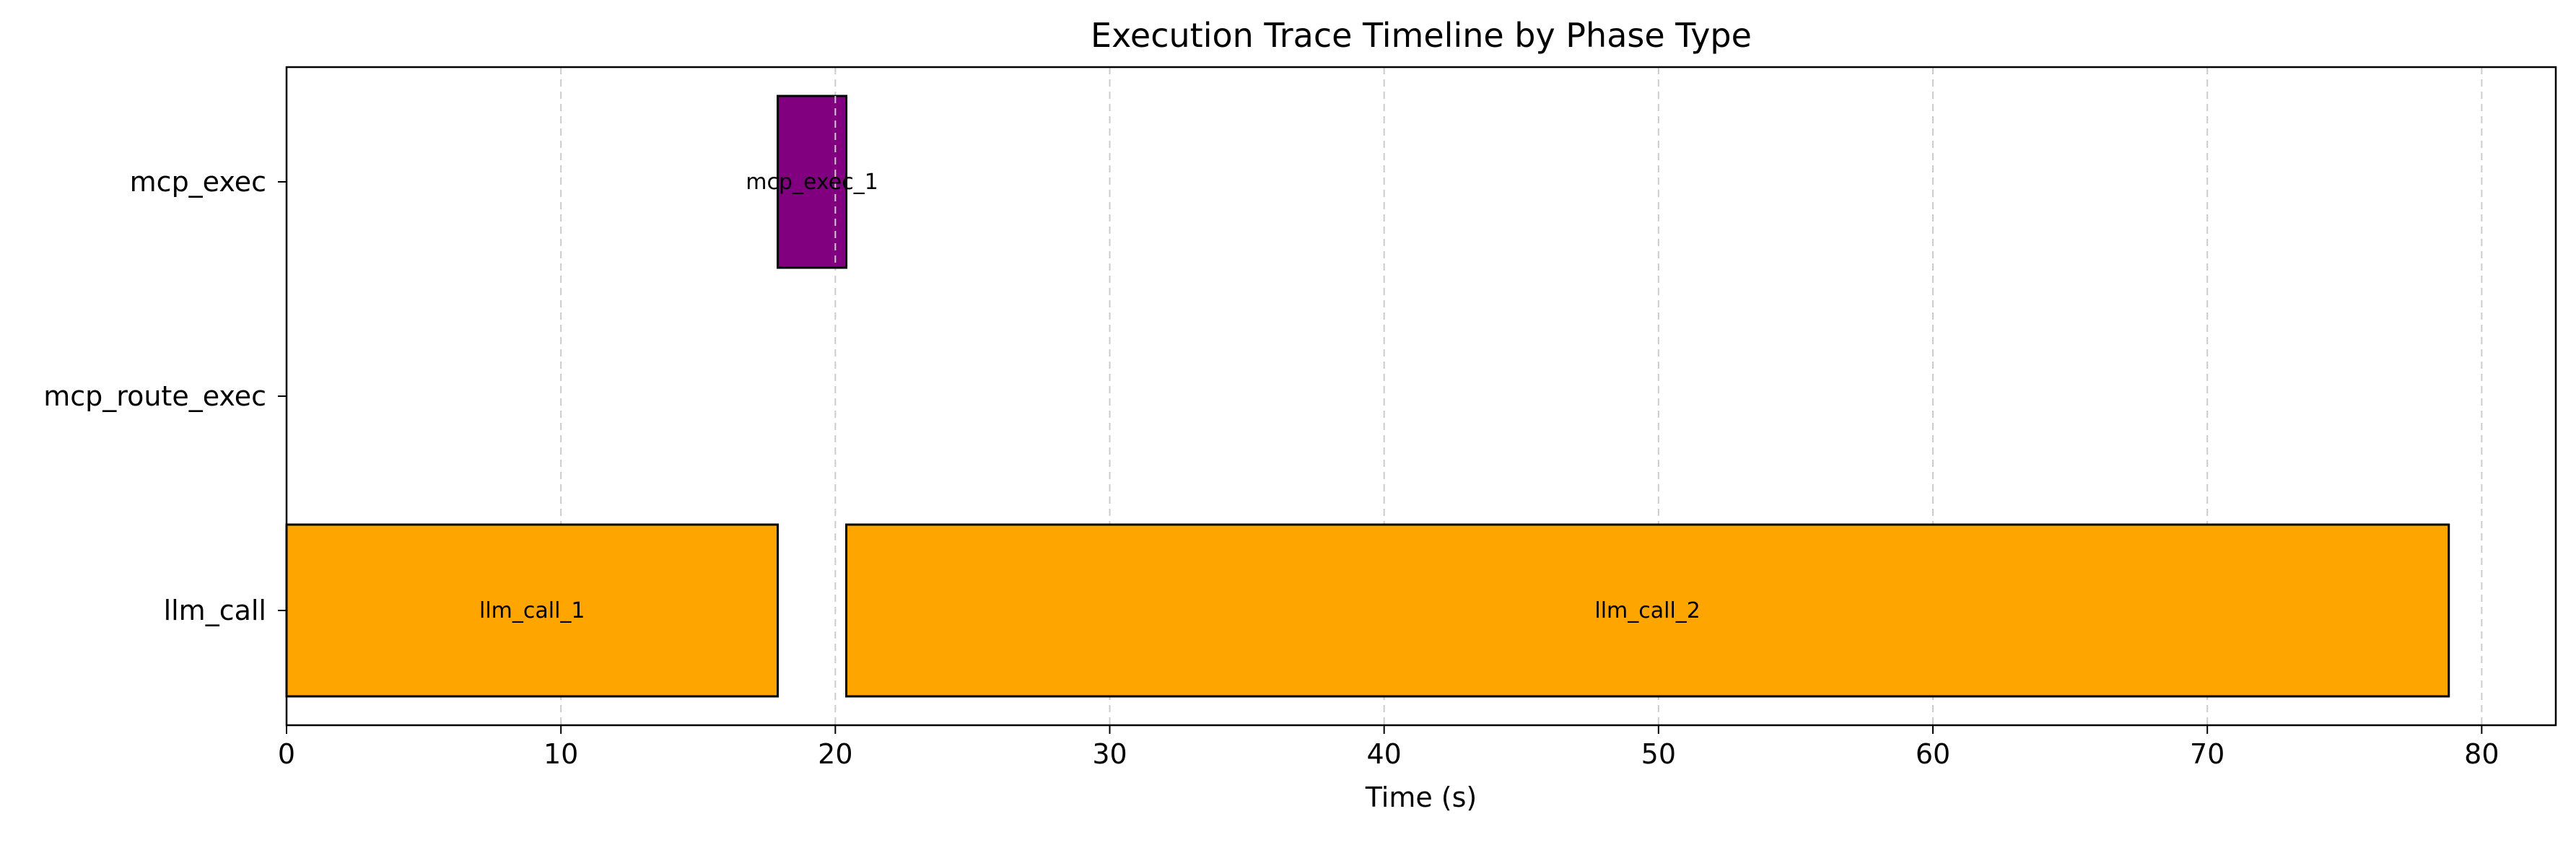 This screenshot has height=845, width=2576. I want to click on x-tick-label: 70, so click(2207, 754).